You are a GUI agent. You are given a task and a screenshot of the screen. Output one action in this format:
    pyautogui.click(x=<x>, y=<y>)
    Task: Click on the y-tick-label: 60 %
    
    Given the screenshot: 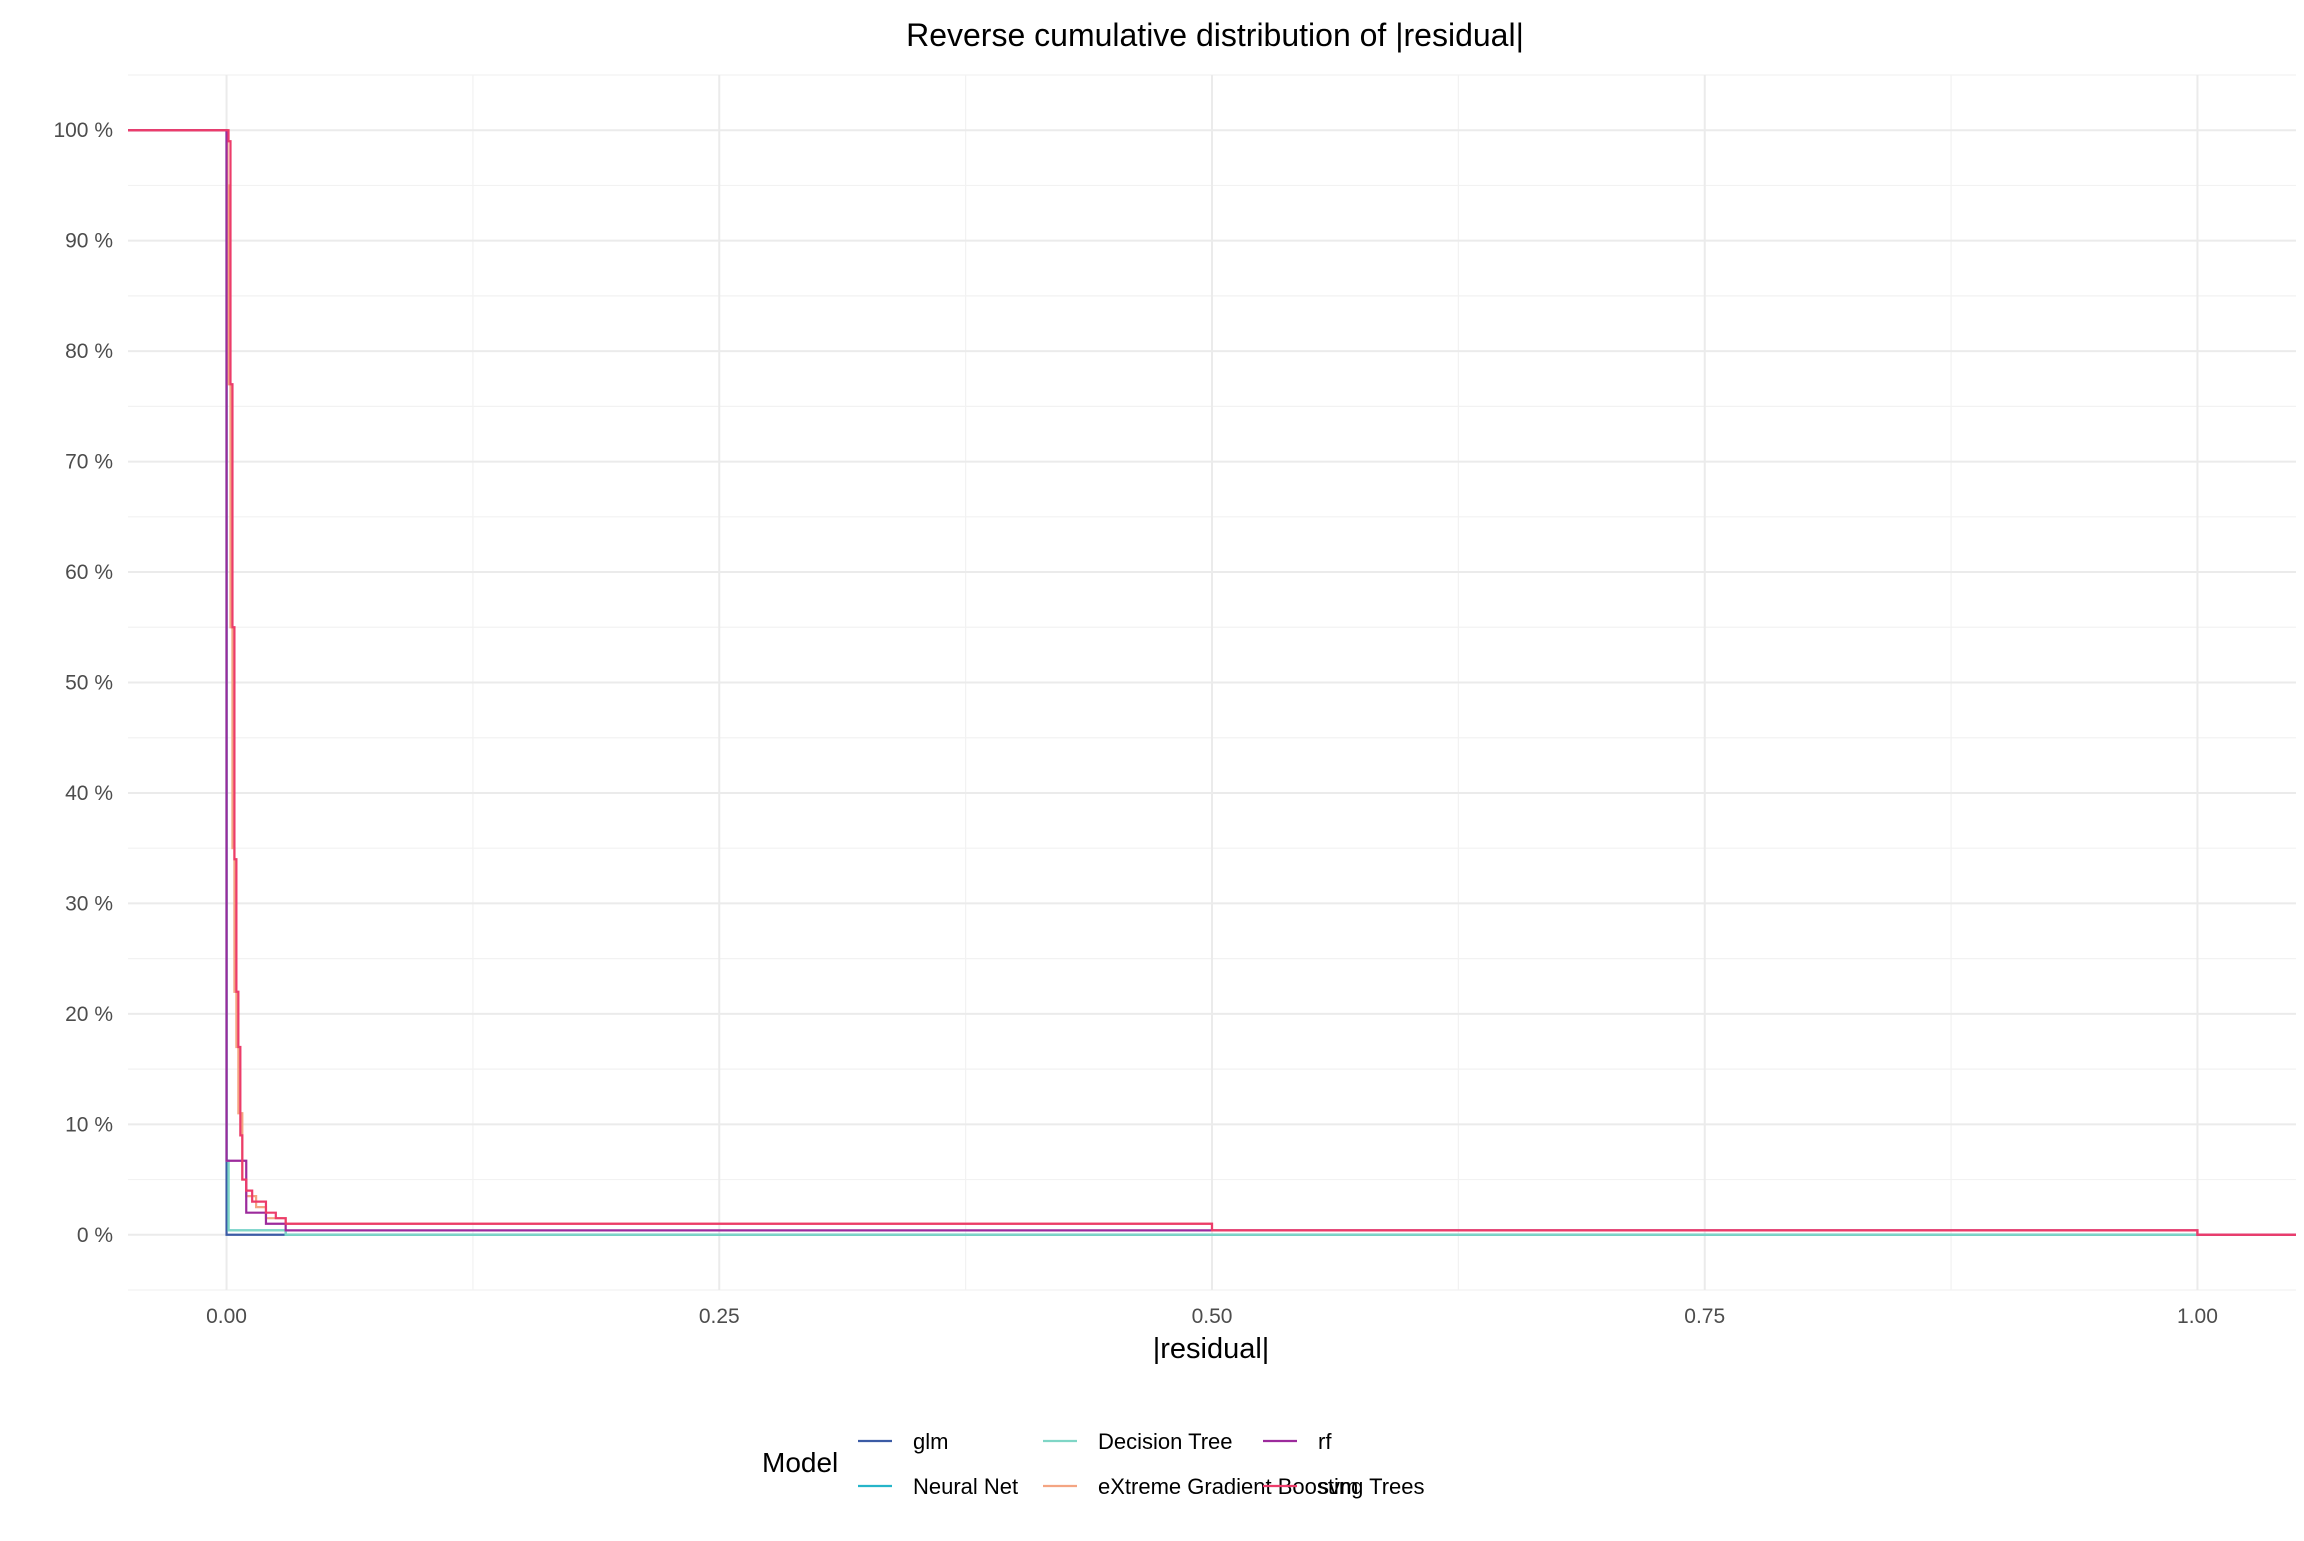 What is the action you would take?
    pyautogui.click(x=89, y=572)
    